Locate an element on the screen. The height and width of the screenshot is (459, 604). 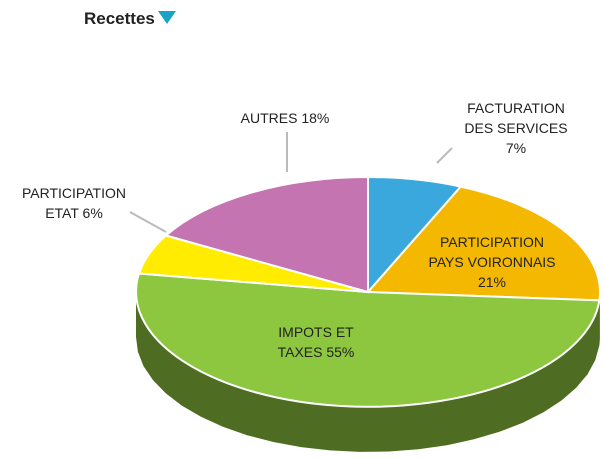
slice-label: AUTRES 18% is located at coordinates (285, 118).